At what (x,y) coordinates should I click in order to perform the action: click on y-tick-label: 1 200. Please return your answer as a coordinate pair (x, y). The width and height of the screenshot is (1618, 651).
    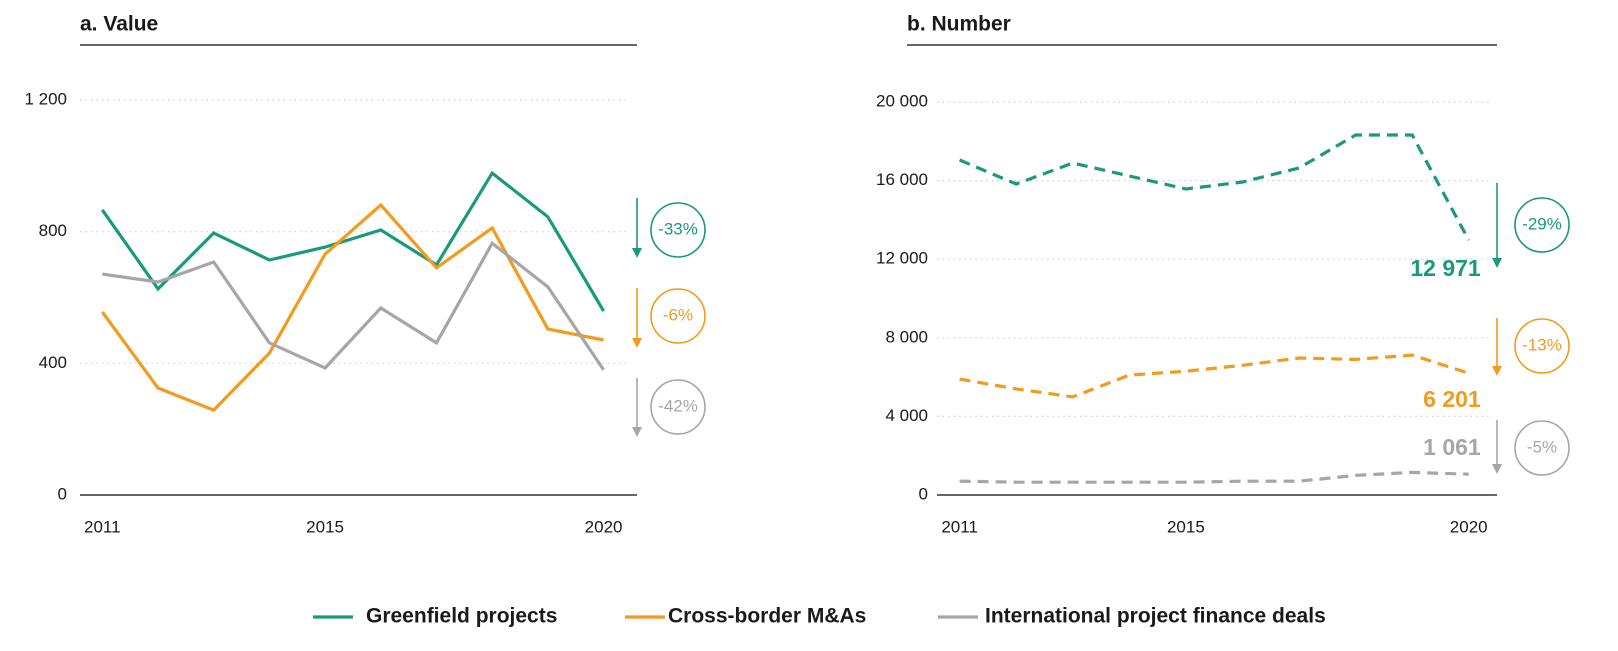
    Looking at the image, I should click on (45, 98).